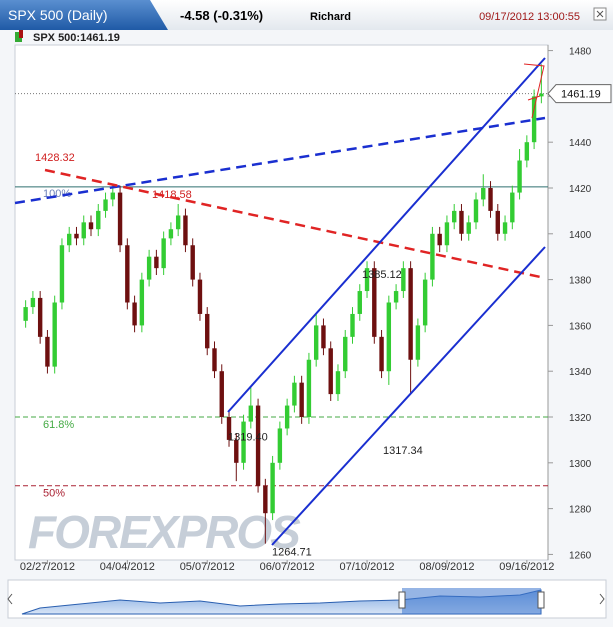 Image resolution: width=613 pixels, height=632 pixels. Describe the element at coordinates (529, 17) in the screenshot. I see `datetime: 09/17/2012 13:00:55` at that location.